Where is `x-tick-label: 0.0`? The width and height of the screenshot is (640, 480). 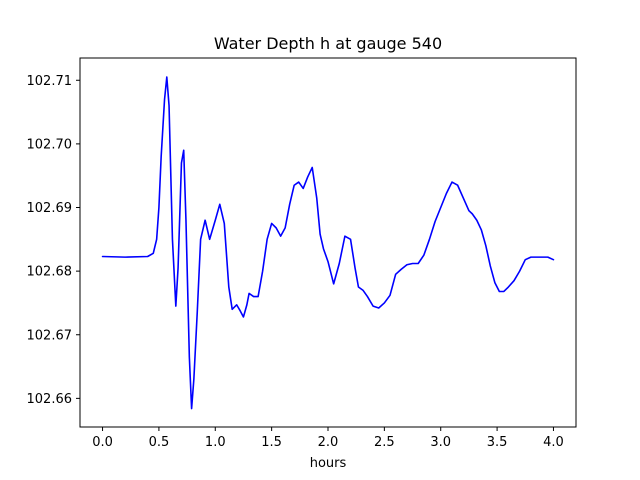
x-tick-label: 0.0 is located at coordinates (102, 442).